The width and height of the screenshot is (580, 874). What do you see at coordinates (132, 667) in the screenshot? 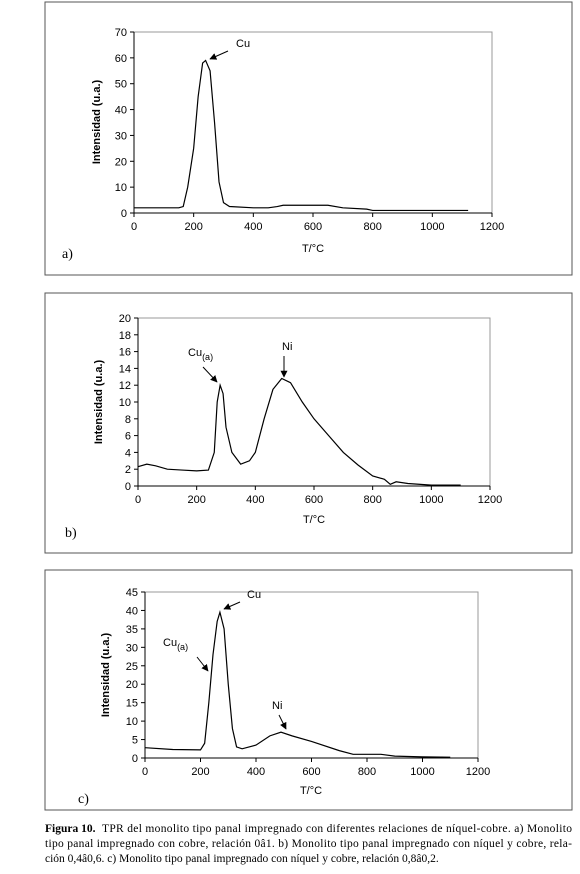
I see `y-tick-label: 25` at bounding box center [132, 667].